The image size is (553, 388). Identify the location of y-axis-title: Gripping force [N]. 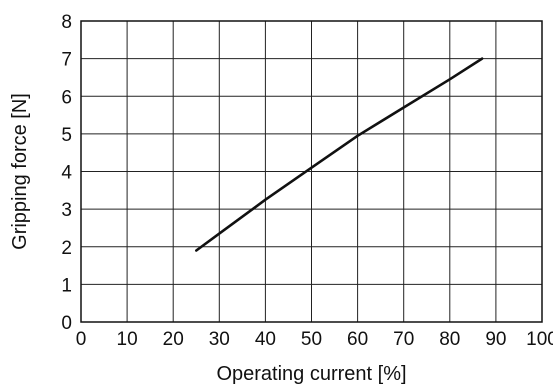
(20, 171).